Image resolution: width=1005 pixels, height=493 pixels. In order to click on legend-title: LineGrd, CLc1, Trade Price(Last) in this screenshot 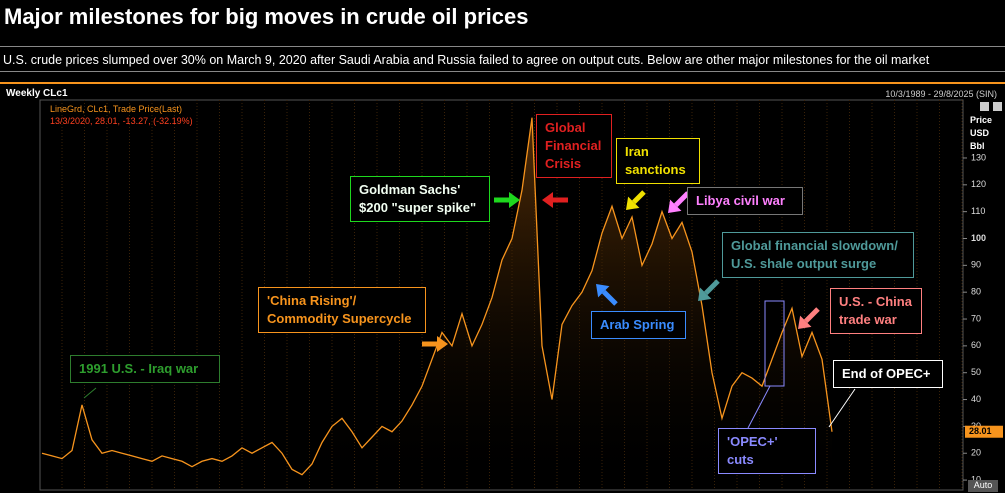, I will do `click(116, 109)`.